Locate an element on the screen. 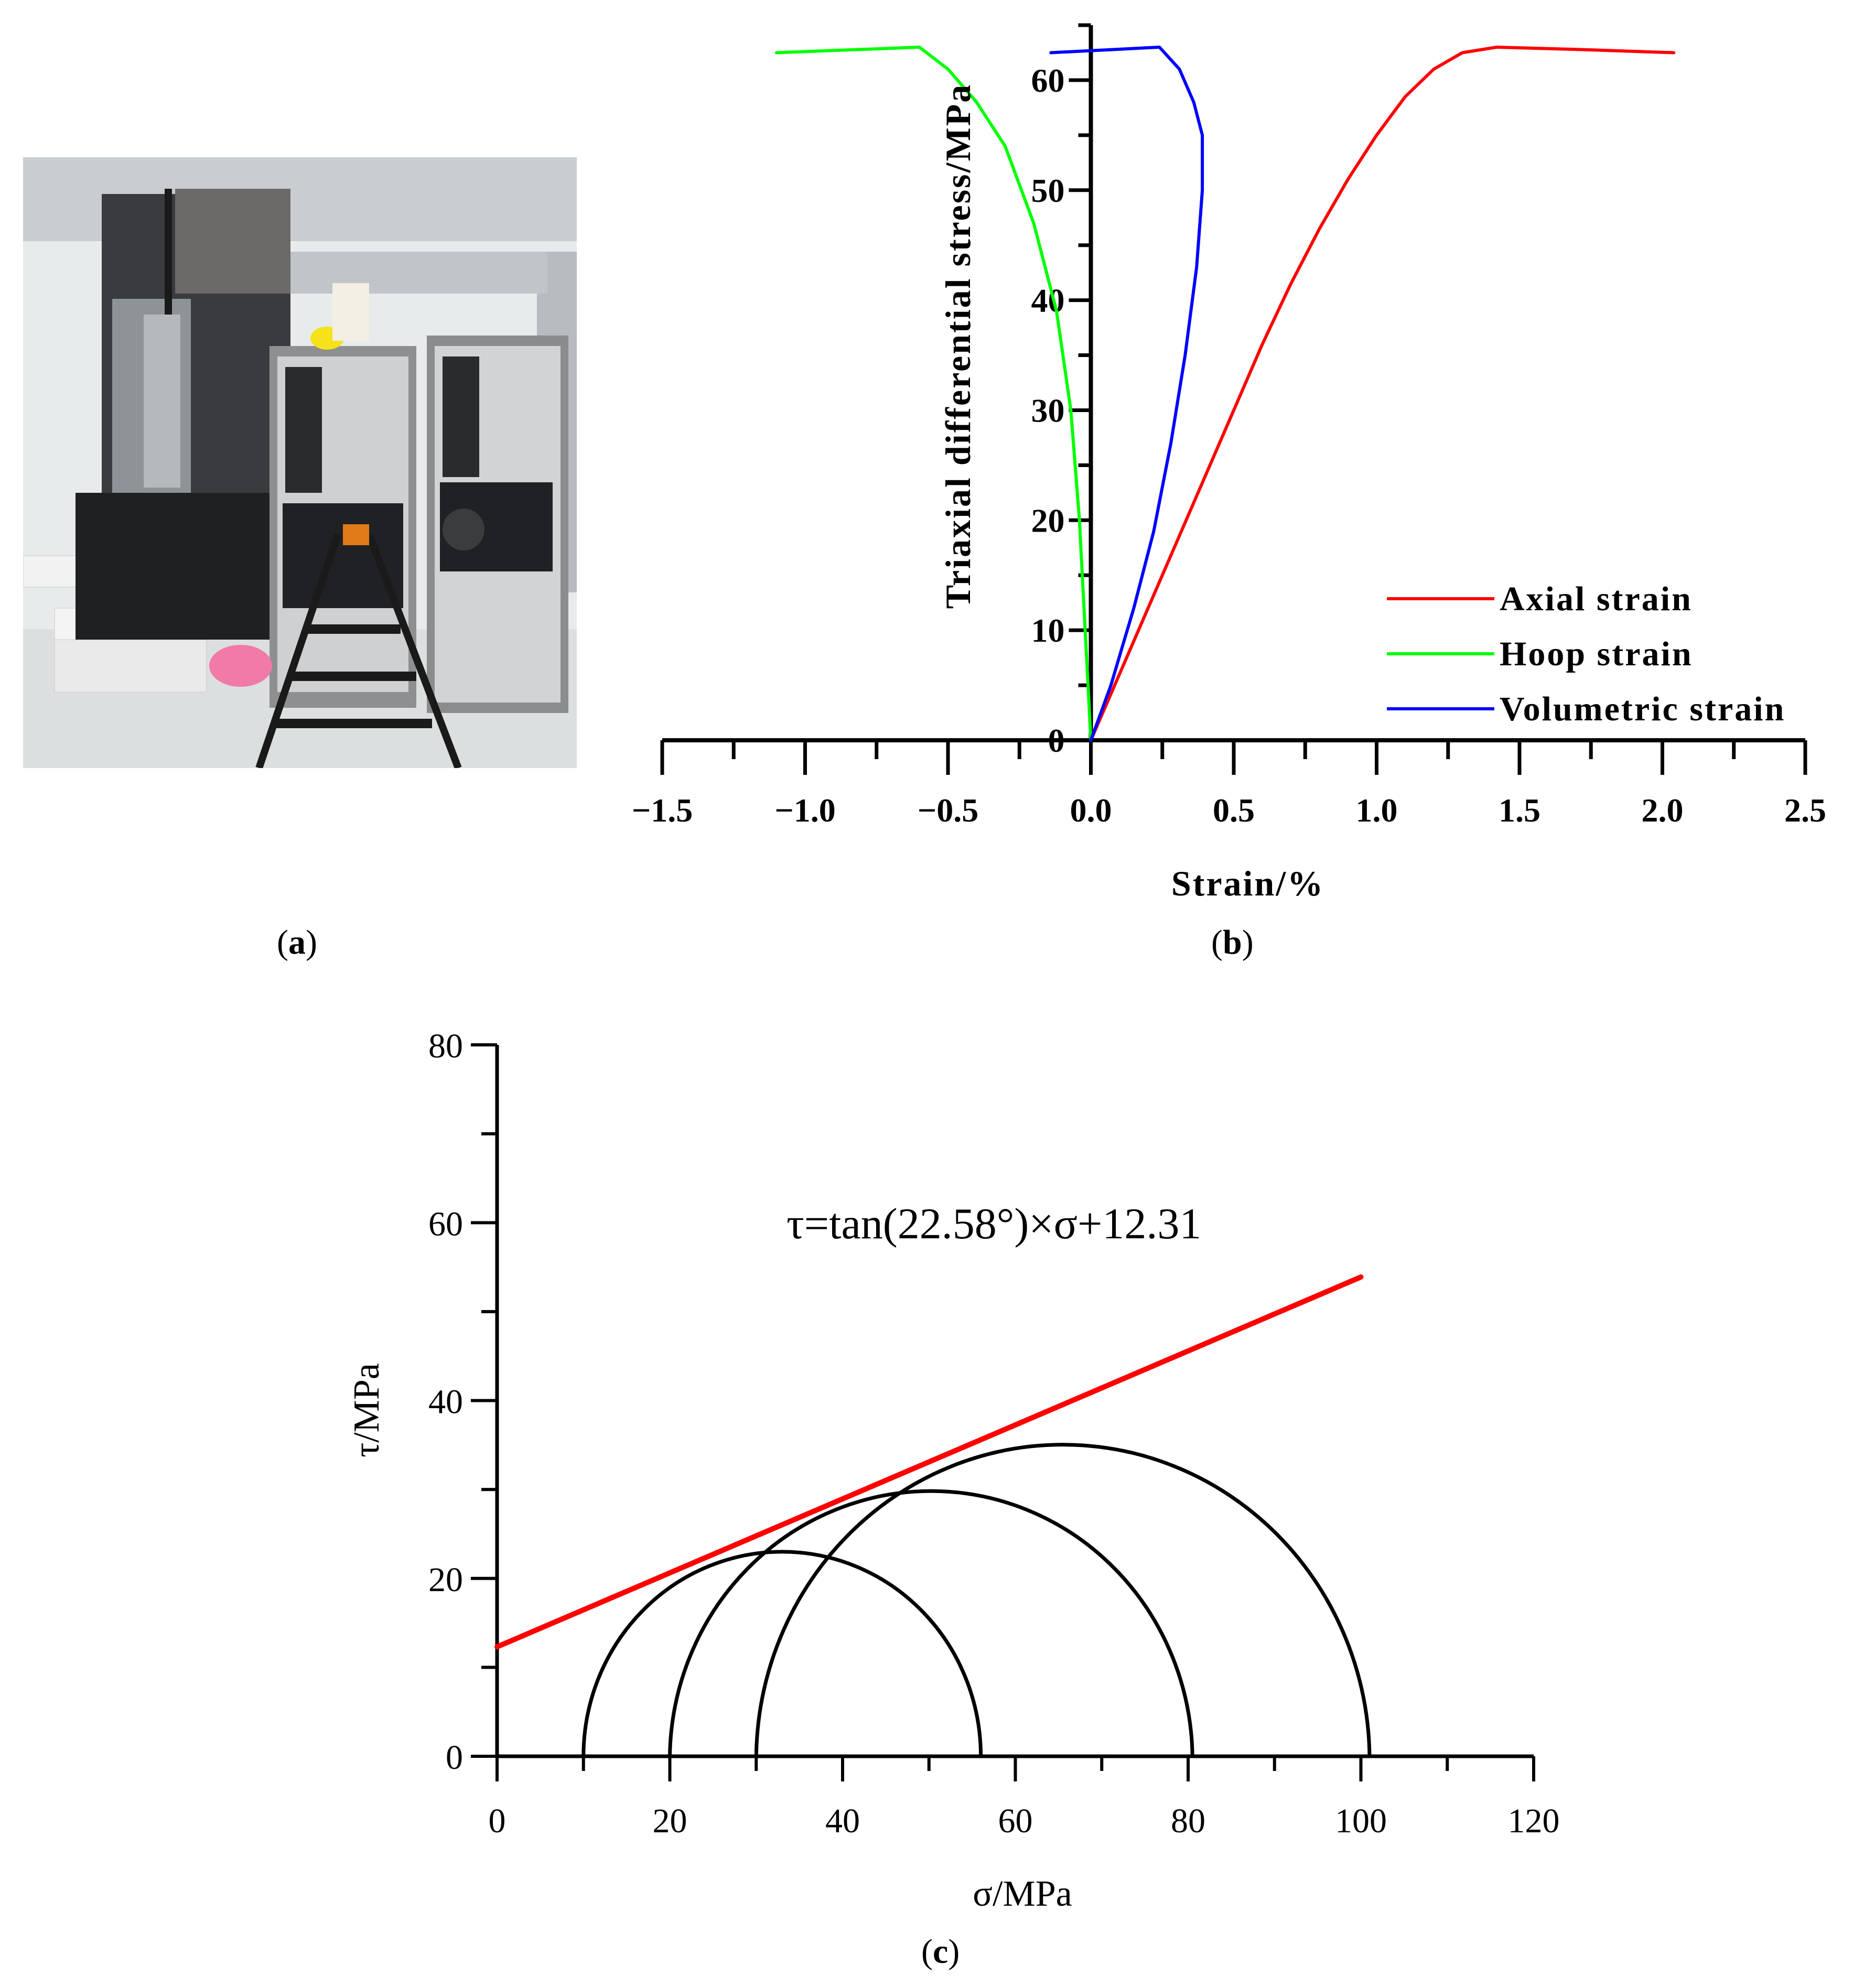 This screenshot has height=1988, width=1875. testing-machine-photo is located at coordinates (300, 462).